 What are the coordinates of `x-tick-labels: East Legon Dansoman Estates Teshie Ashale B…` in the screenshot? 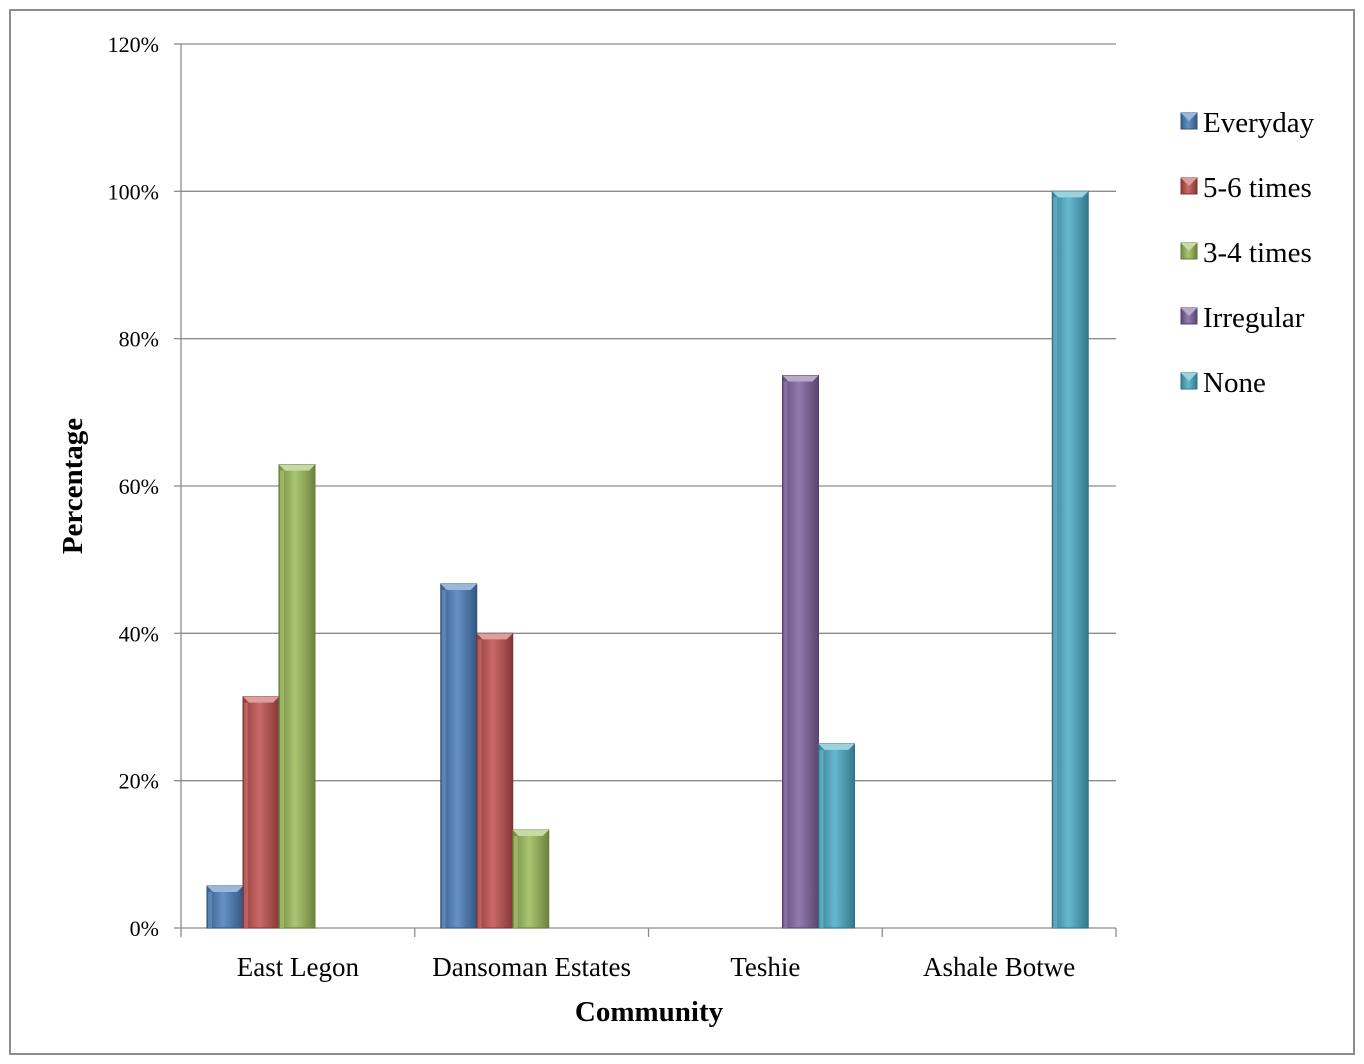 It's located at (656, 967).